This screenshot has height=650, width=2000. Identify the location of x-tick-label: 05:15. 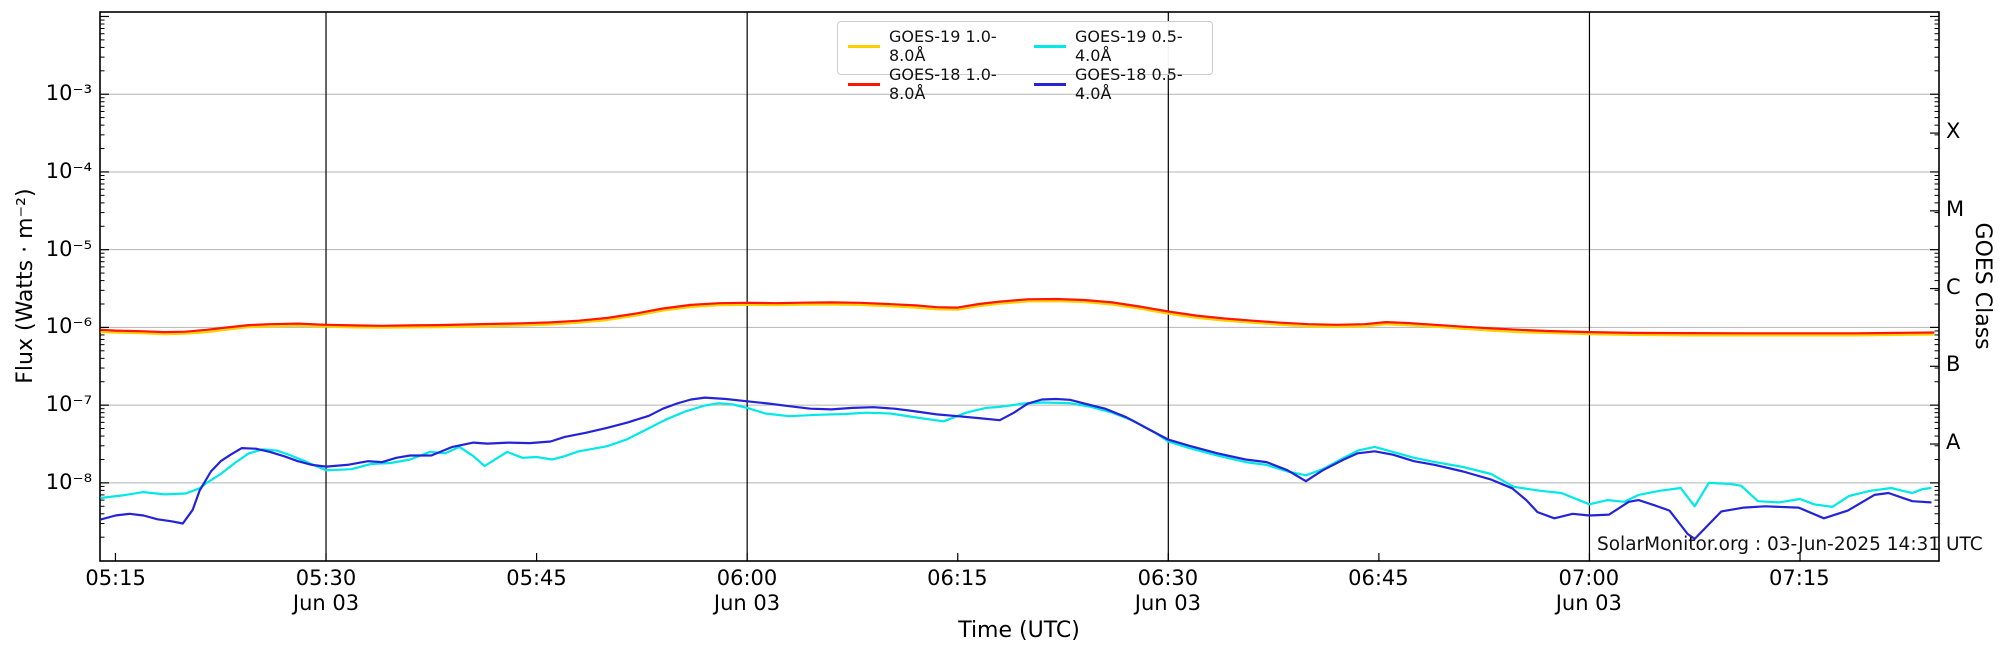
(115, 578).